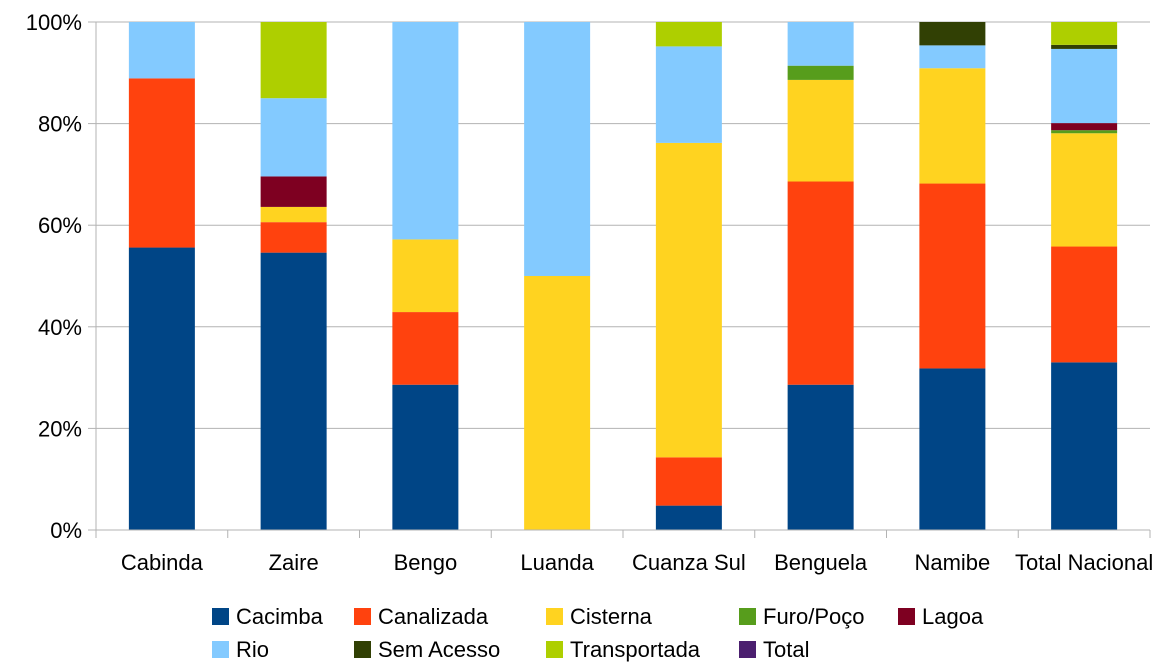  I want to click on legend-label: Canalizada, so click(433, 616).